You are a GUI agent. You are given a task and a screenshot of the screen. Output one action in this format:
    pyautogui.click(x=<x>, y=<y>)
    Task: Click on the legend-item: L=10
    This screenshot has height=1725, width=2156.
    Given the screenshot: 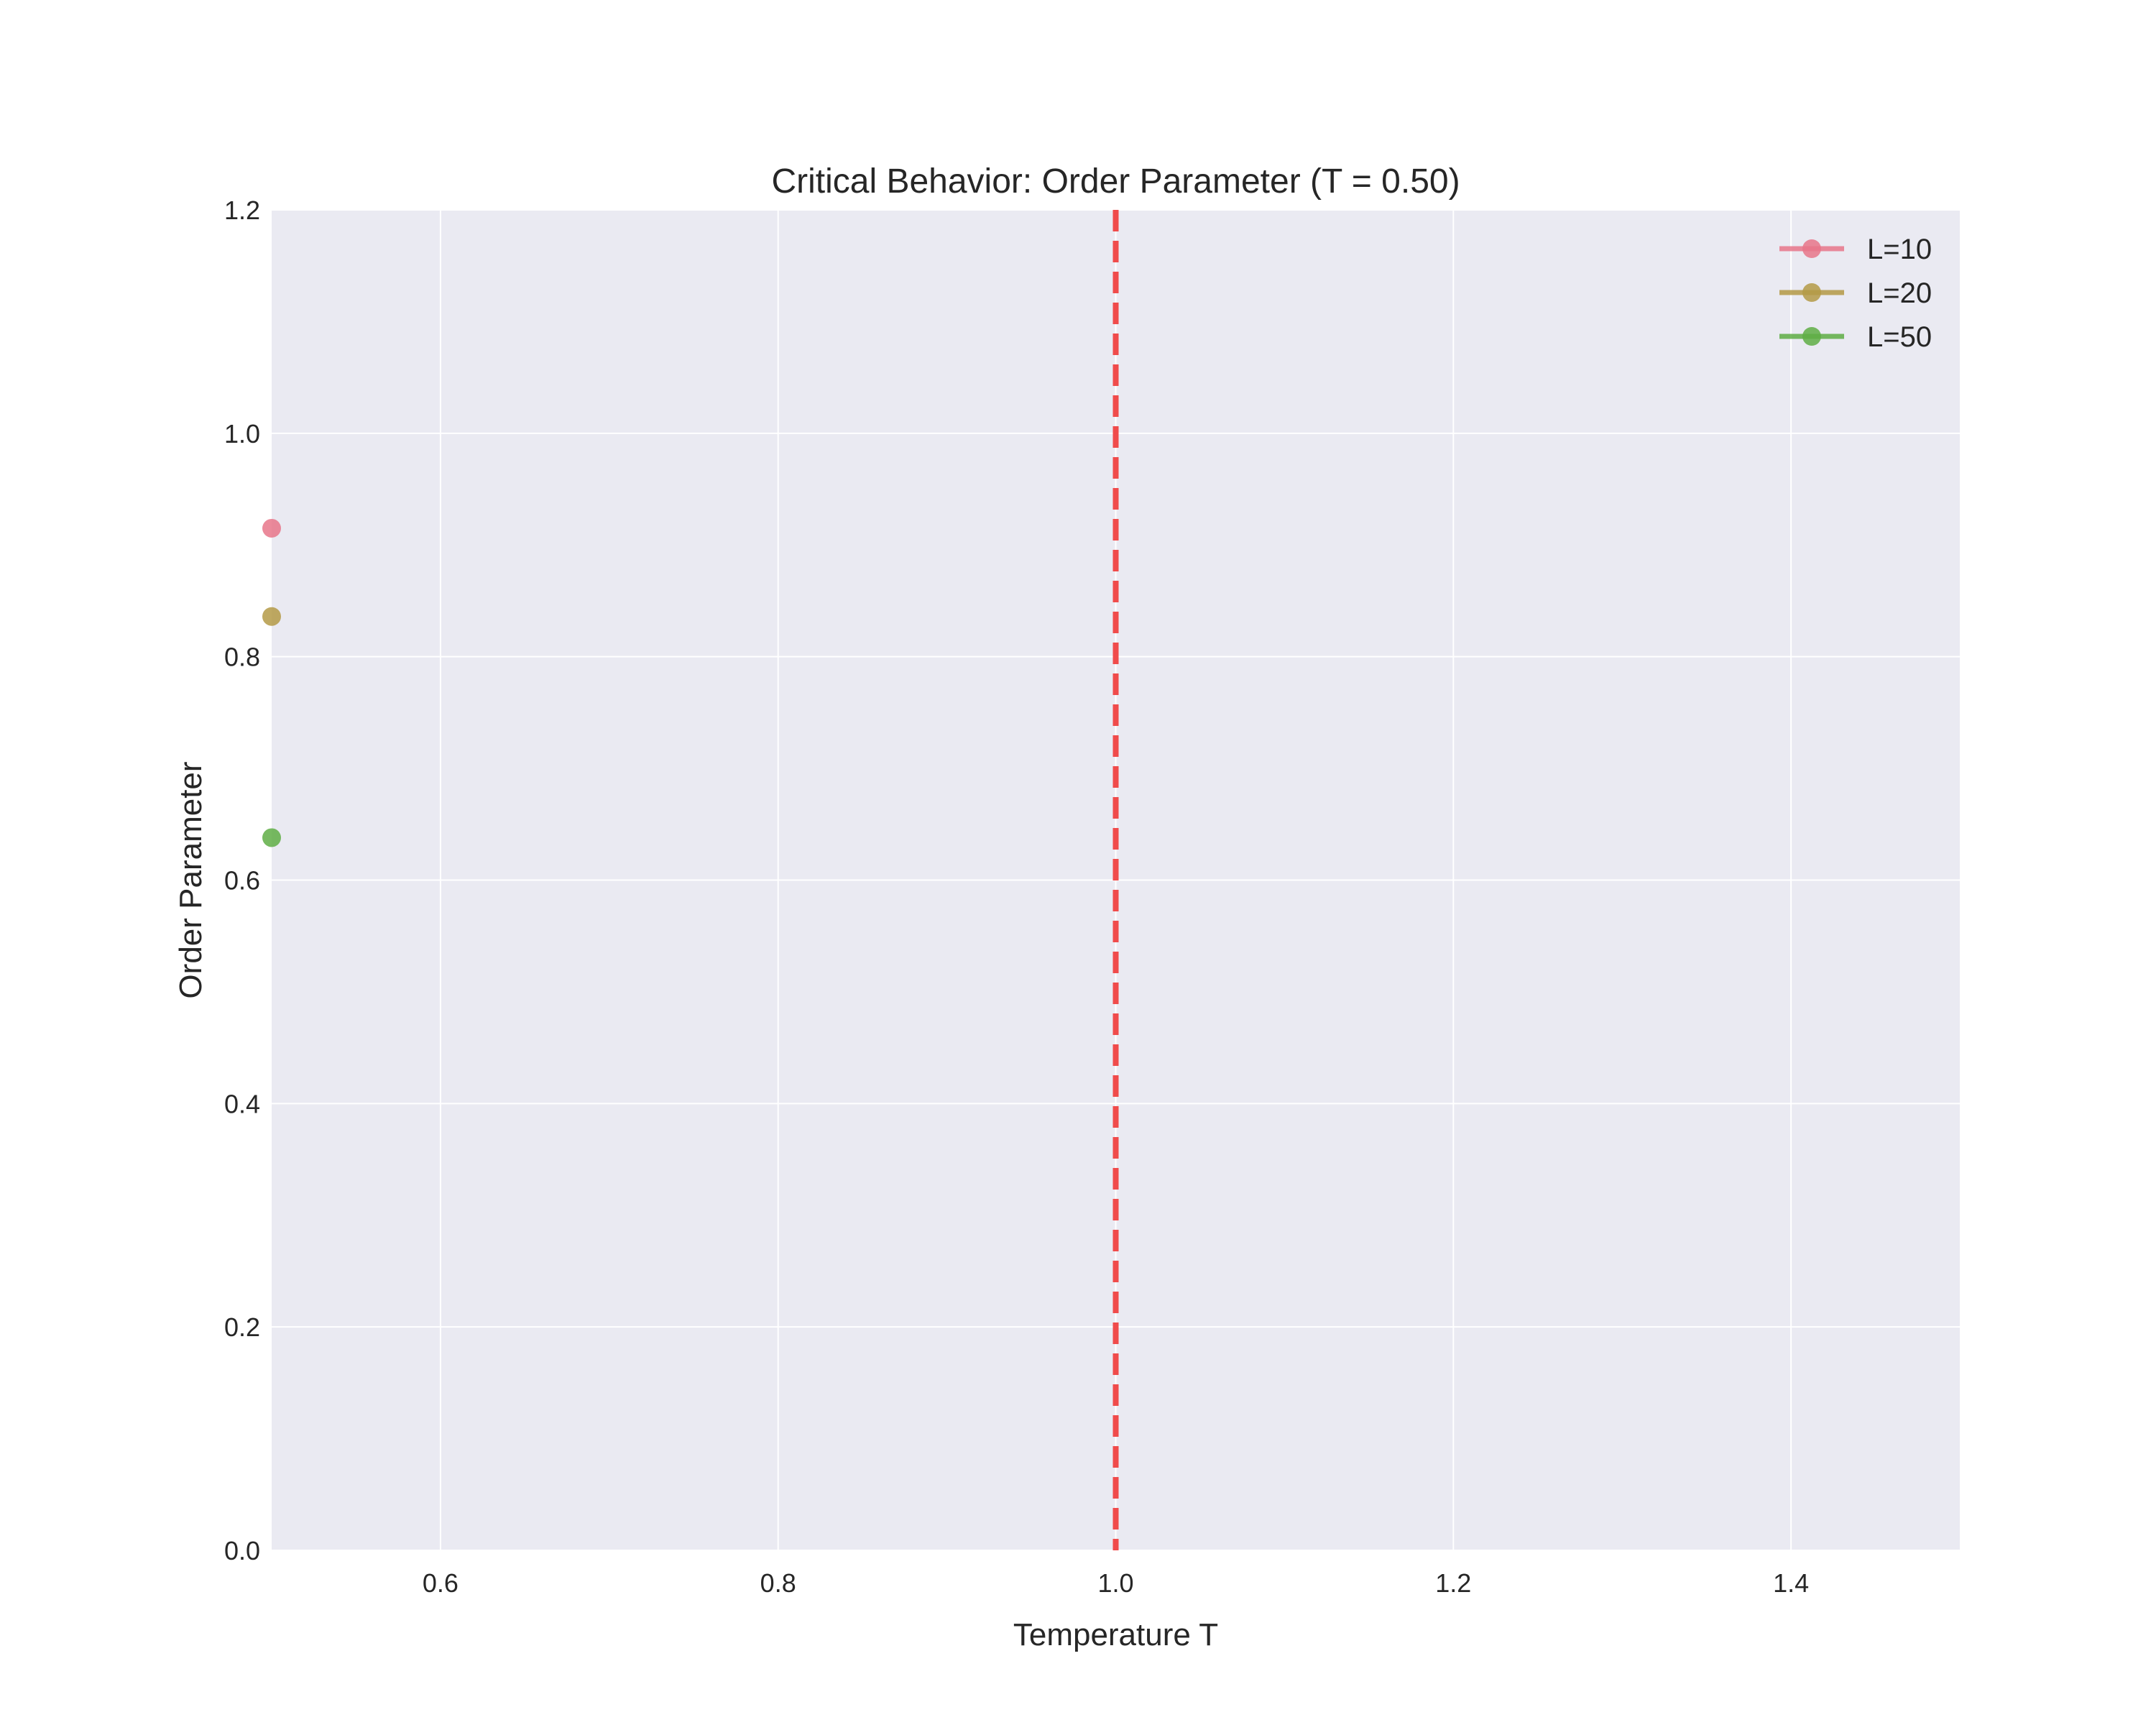 What is the action you would take?
    pyautogui.click(x=1856, y=249)
    